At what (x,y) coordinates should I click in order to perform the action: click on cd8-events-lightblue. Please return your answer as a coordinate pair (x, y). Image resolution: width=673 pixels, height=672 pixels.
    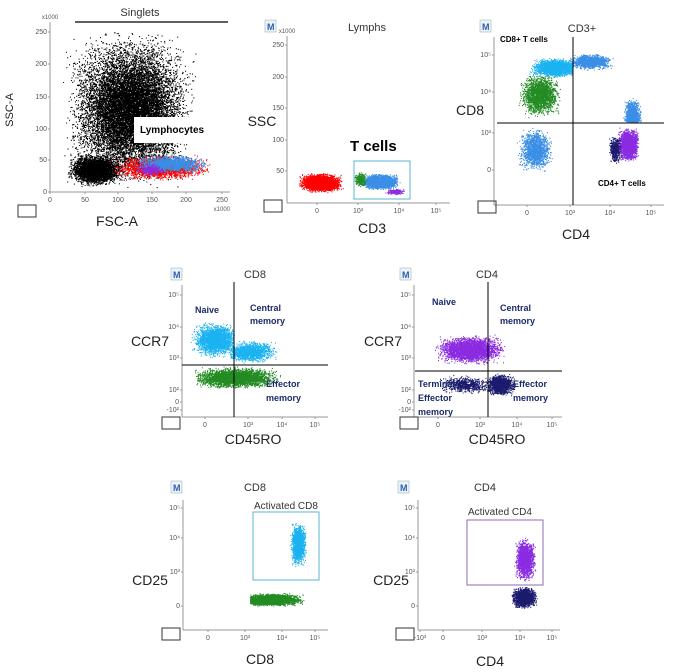
    Looking at the image, I should click on (551, 68).